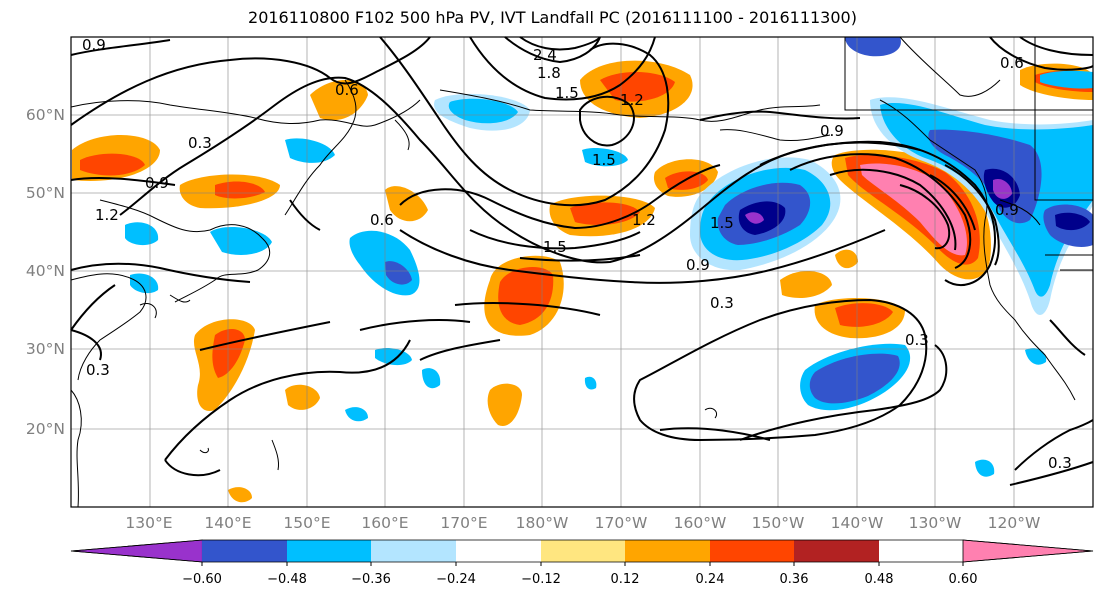  I want to click on colorbar-segments, so click(582, 552).